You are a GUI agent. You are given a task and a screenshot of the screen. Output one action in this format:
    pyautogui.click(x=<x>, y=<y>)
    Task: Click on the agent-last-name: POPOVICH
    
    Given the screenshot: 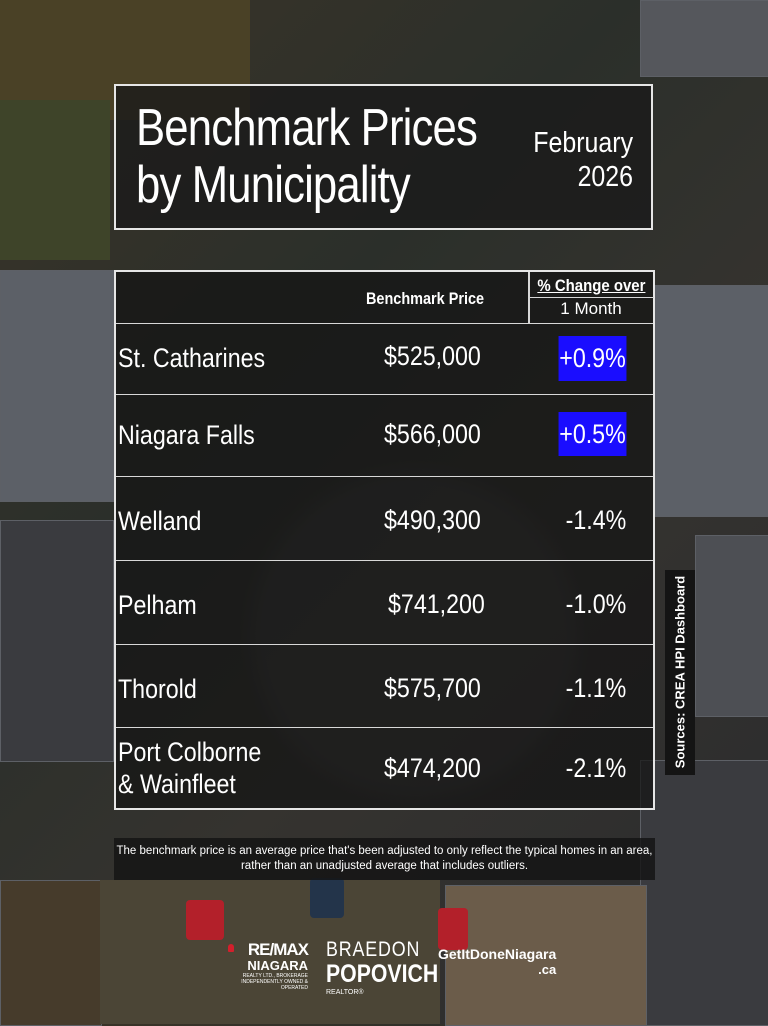 What is the action you would take?
    pyautogui.click(x=382, y=974)
    